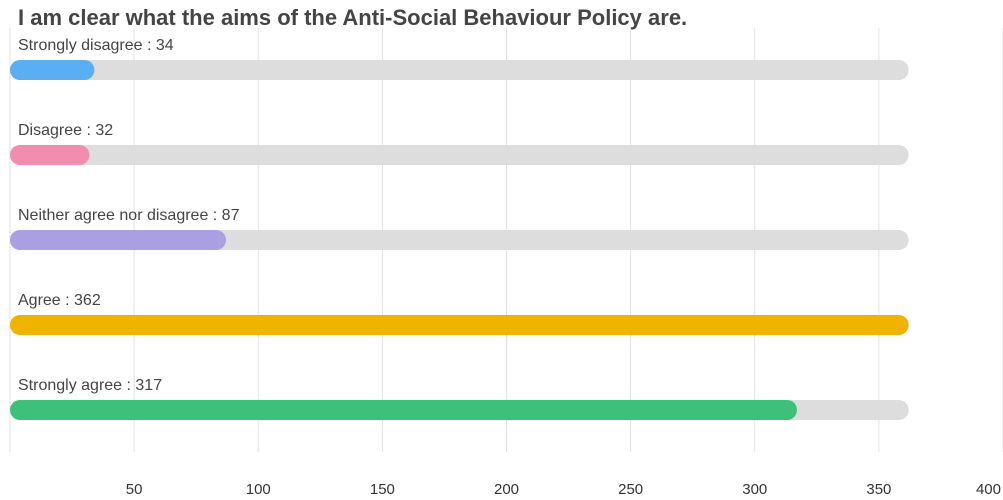 The height and width of the screenshot is (500, 1003). I want to click on x-tick-label: 250, so click(630, 489).